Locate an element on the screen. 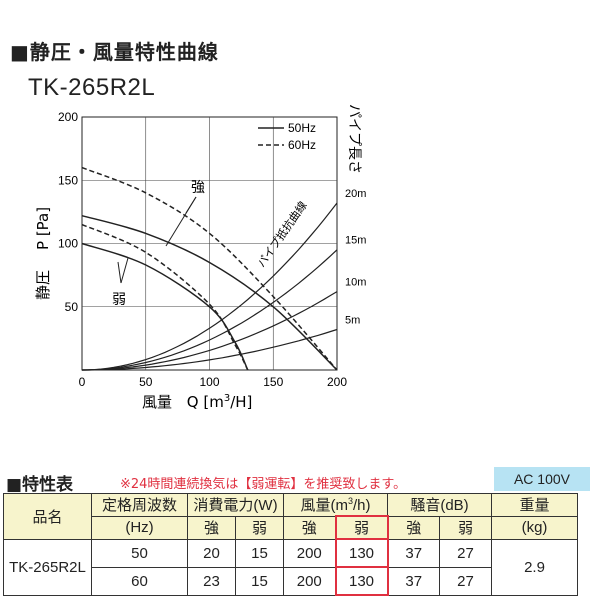 This screenshot has height=600, width=600. cell-freq: 60 is located at coordinates (139, 581).